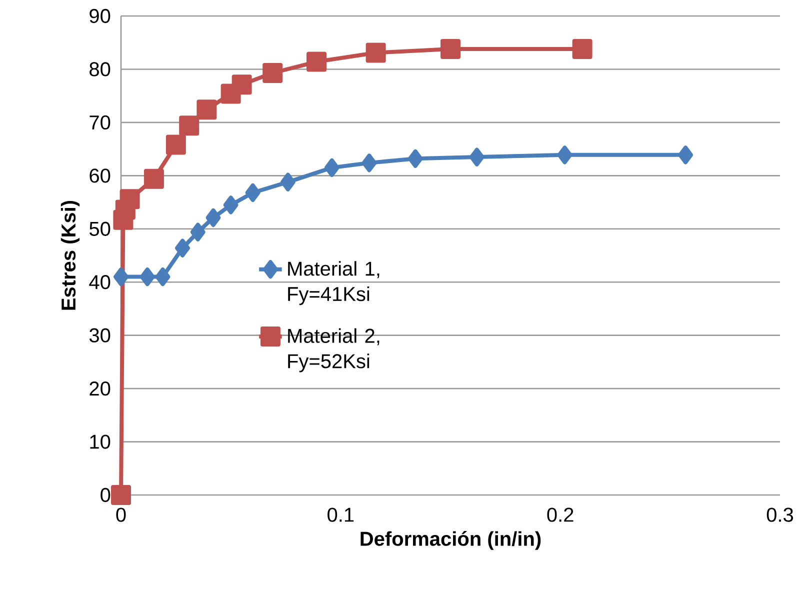  I want to click on y-tick-label: 40, so click(99, 282).